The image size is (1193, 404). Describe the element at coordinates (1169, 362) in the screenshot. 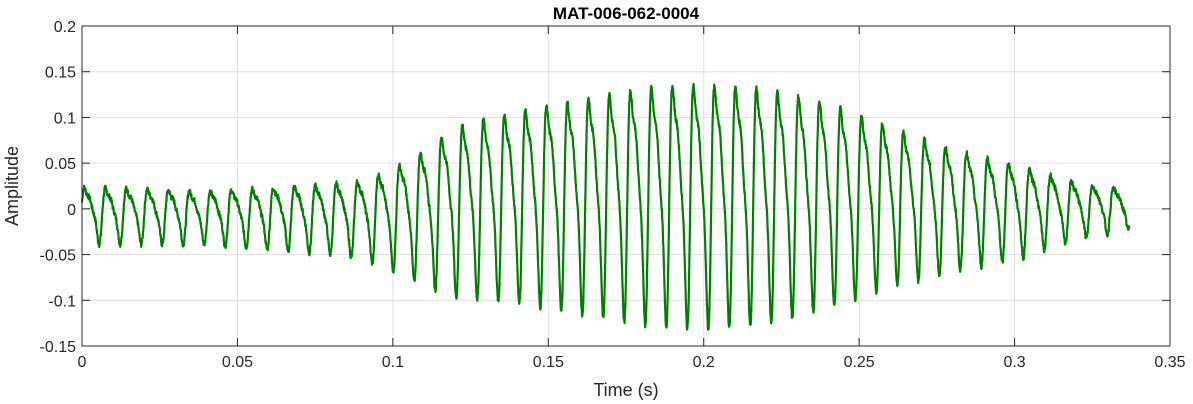

I see `x-tick-label: 0.35` at that location.